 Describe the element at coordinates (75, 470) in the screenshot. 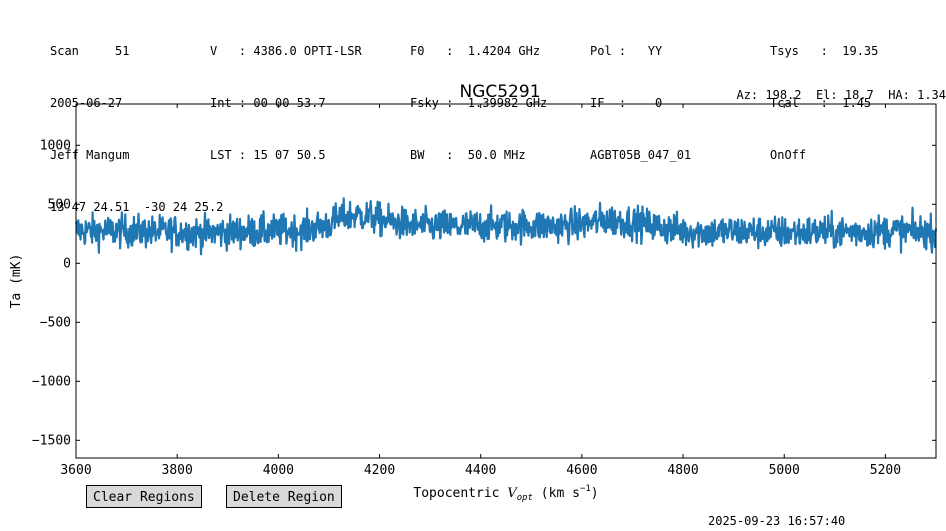

I see `x-tick-label: 3600` at that location.